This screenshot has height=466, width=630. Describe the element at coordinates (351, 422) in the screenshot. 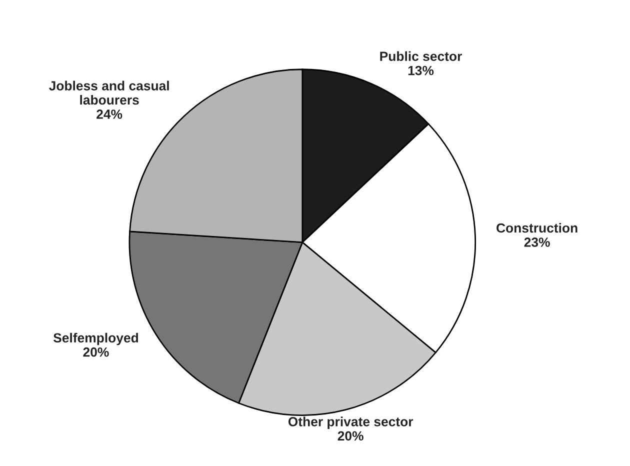

I see `slice-label: Other private sector` at that location.